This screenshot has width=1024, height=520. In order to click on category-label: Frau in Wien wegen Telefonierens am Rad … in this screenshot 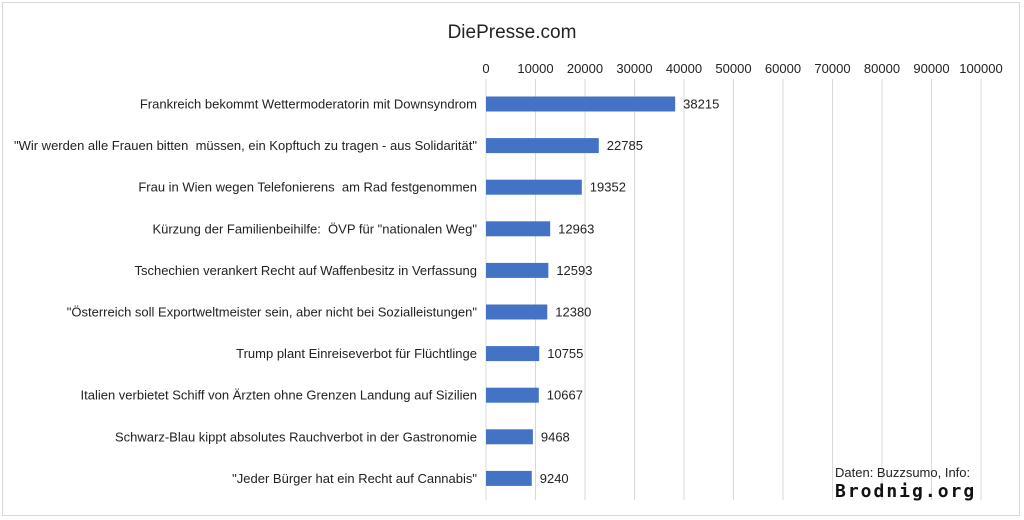, I will do `click(307, 187)`.